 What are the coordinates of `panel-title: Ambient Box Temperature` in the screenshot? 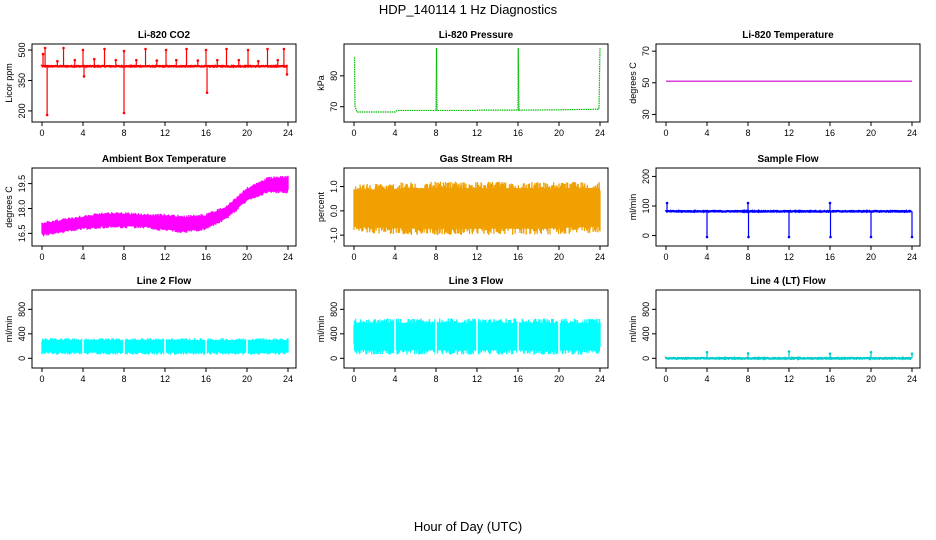 It's located at (164, 159).